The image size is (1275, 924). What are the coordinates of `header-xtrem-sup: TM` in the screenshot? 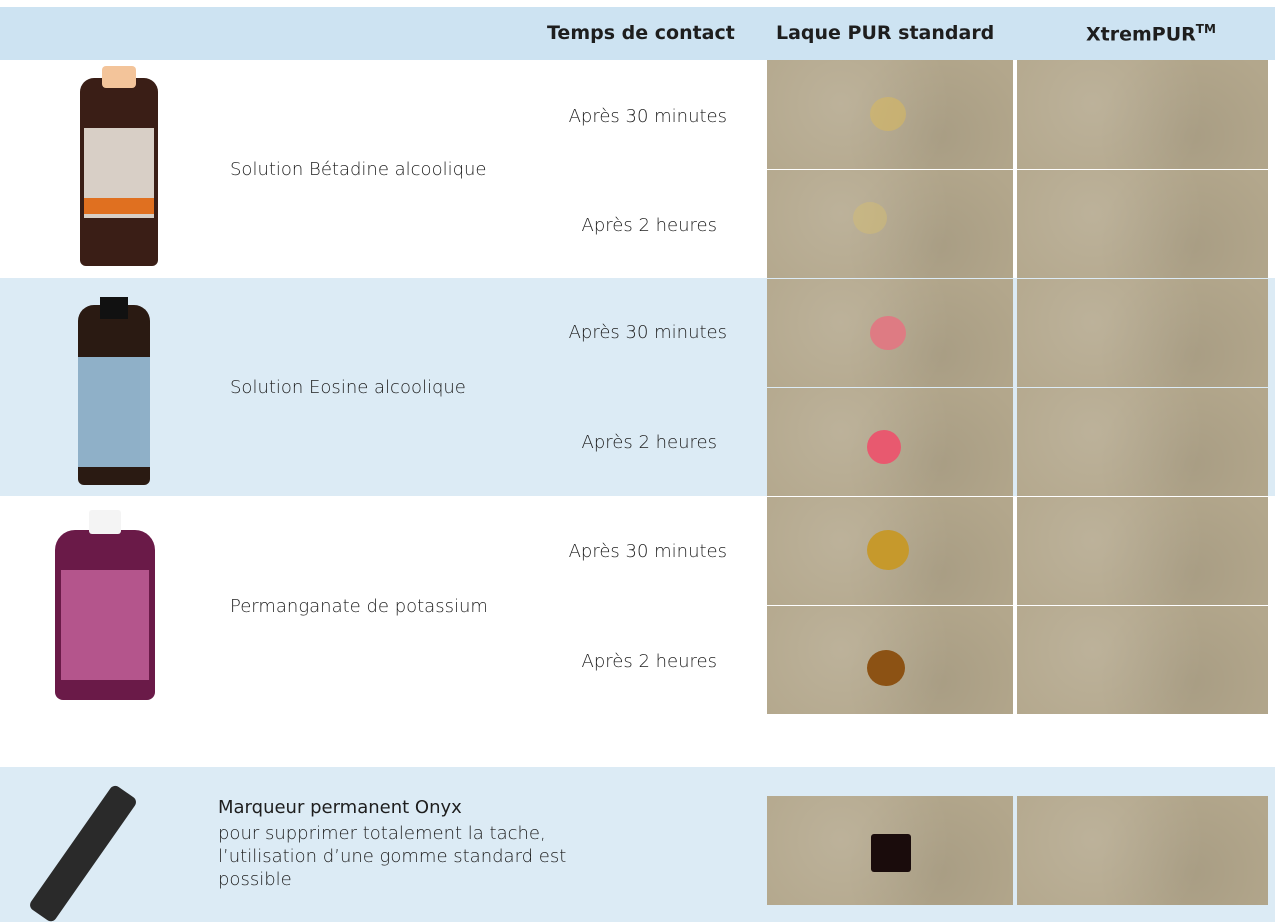 It's located at (1205, 29).